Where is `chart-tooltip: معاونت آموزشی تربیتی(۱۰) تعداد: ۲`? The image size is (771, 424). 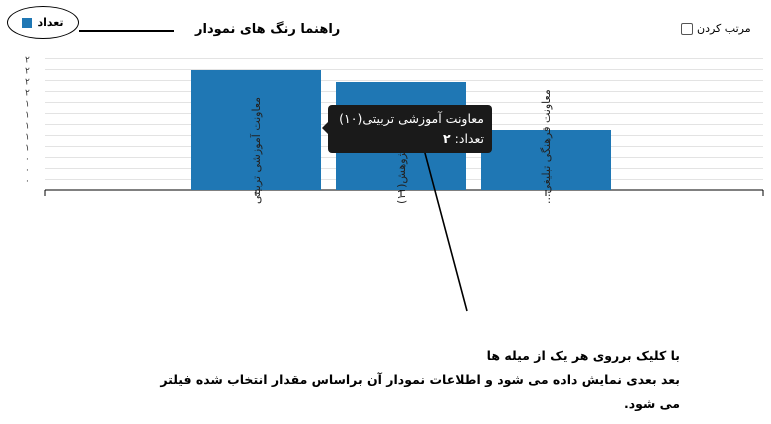
chart-tooltip: معاونت آموزشی تربیتی(۱۰) تعداد: ۲ is located at coordinates (407, 129).